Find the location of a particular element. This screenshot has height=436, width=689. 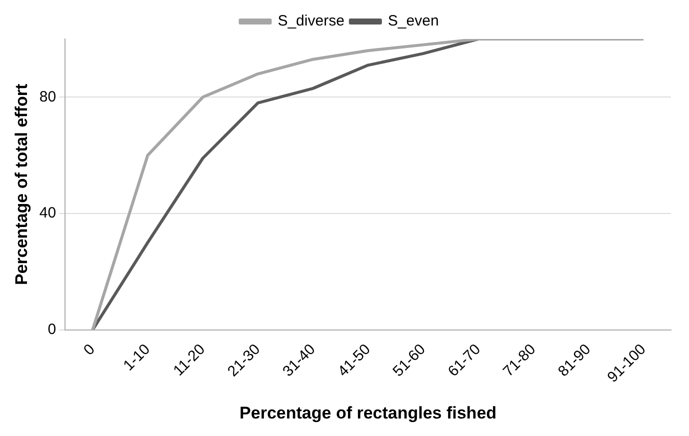

x-axis-title: Percentage of rectangles fished is located at coordinates (368, 412).